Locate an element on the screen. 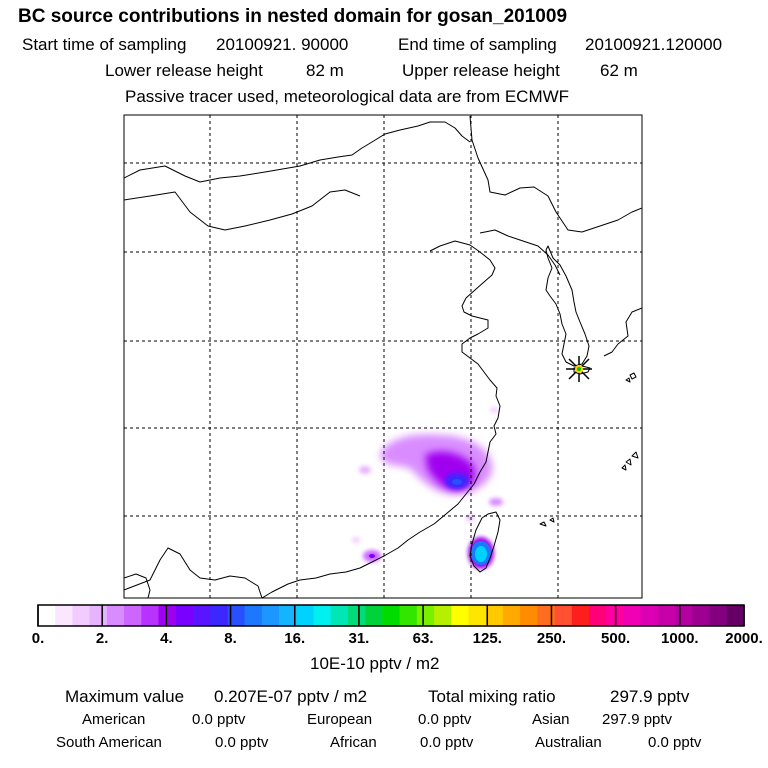  china-coast is located at coordinates (381, 419).